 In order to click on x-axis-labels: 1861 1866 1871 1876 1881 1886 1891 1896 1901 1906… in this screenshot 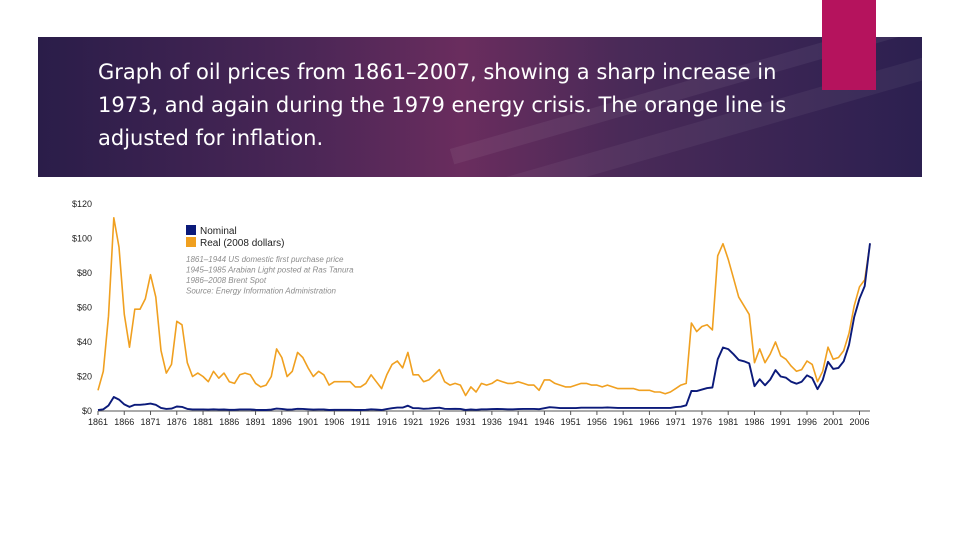, I will do `click(479, 422)`.